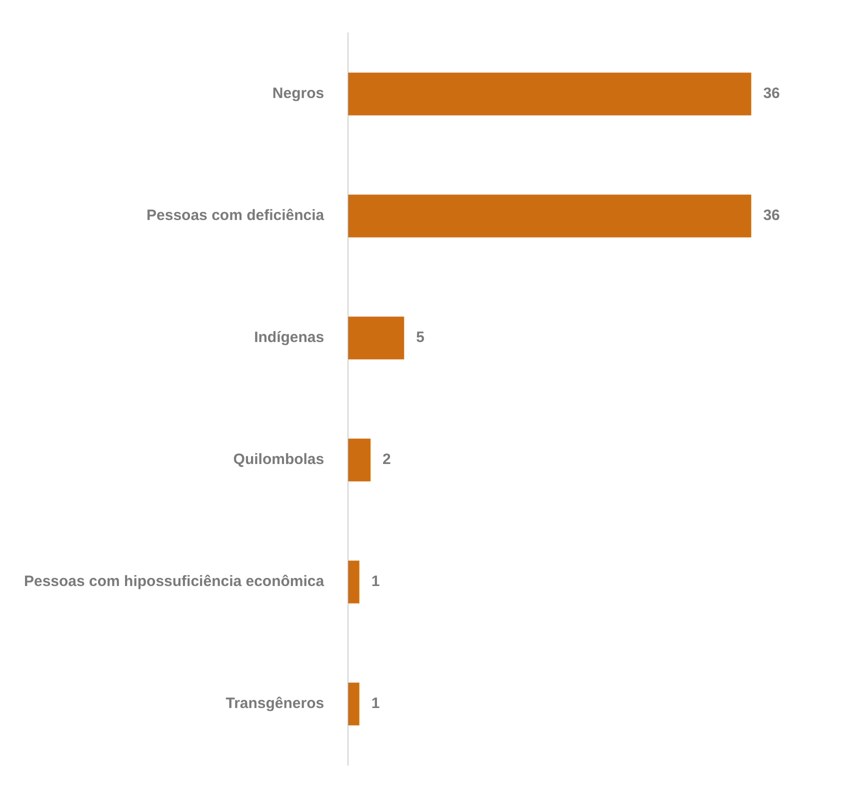 This screenshot has height=798, width=844. I want to click on y-tick-label: Quilombolas, so click(278, 459).